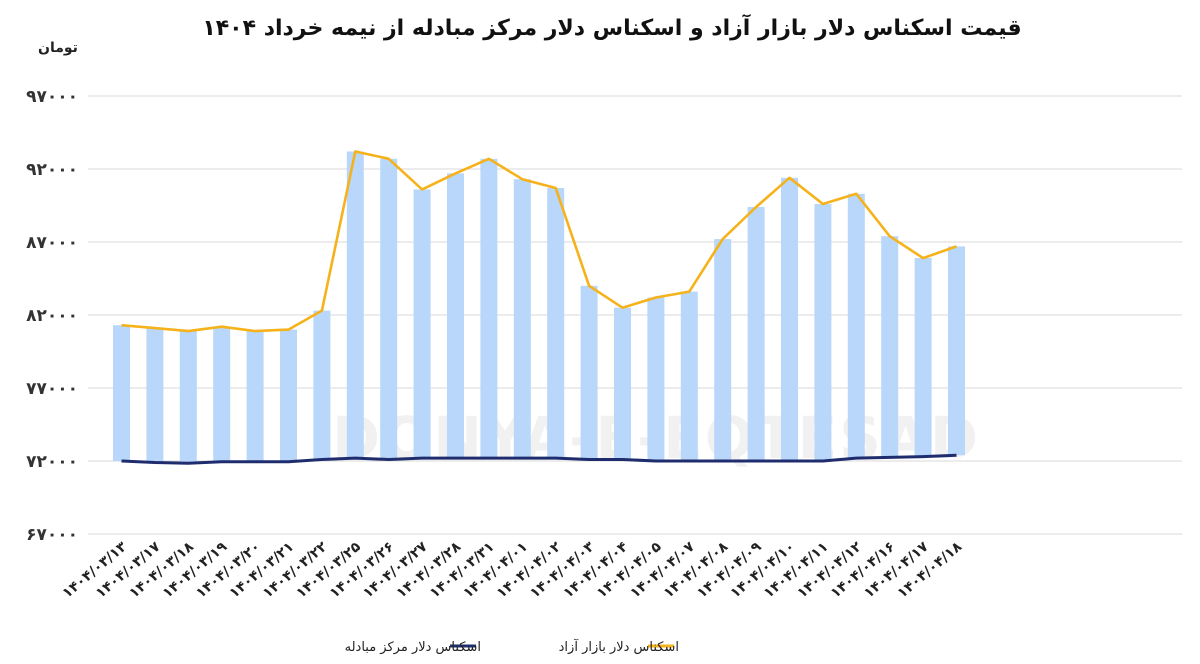 Image resolution: width=1200 pixels, height=664 pixels. Describe the element at coordinates (52, 243) in the screenshot. I see `y-tick-label: ۸۷۰۰۰` at that location.